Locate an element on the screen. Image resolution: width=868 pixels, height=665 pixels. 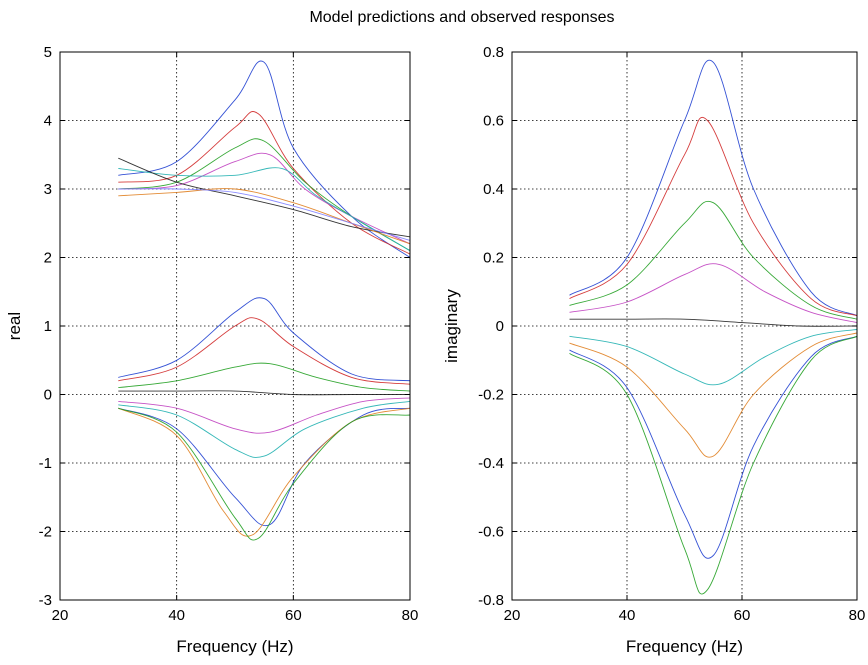
real-x-axis-label: Frequency (Hz) is located at coordinates (234, 646).